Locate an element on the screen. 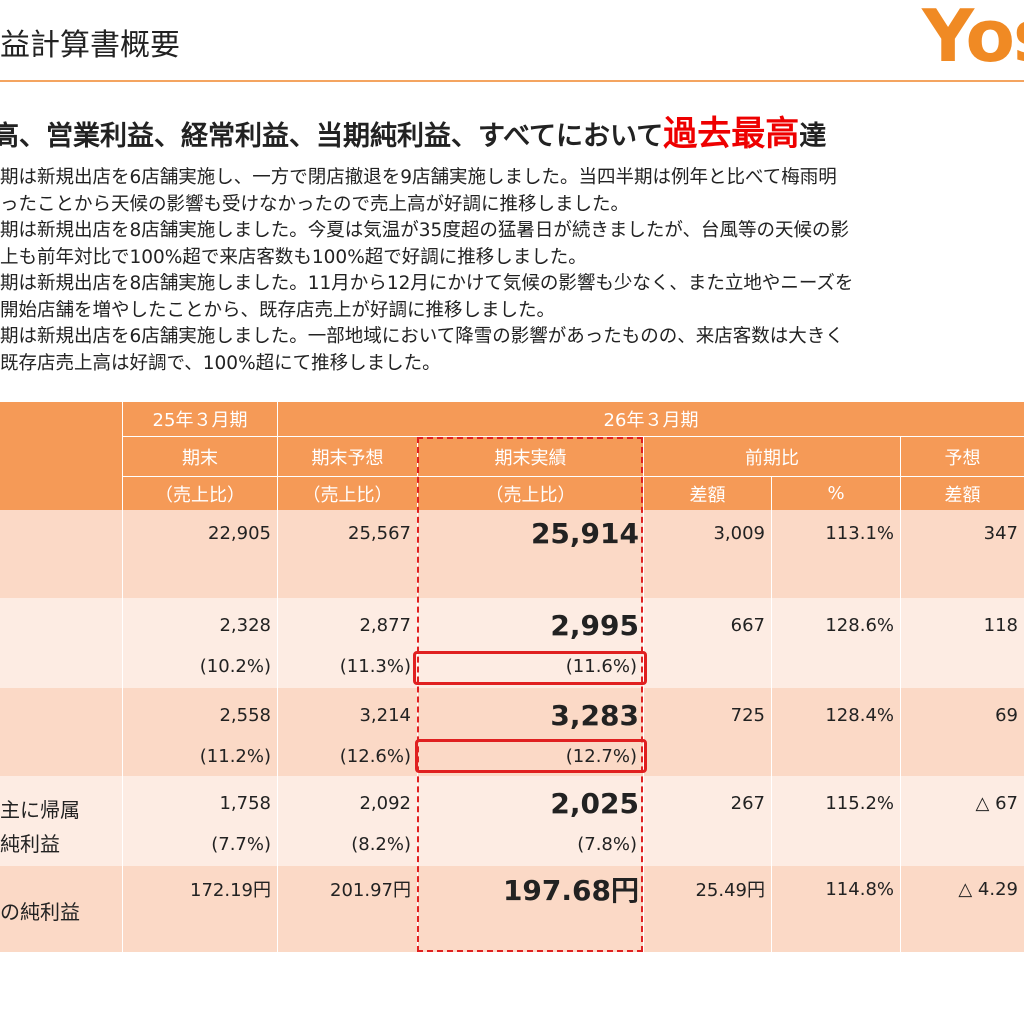 Image resolution: width=1024 pixels, height=1024 pixels. body-line: ったことから天候の影響も受けなかったので売上高が好調に推移しました。 is located at coordinates (315, 204).